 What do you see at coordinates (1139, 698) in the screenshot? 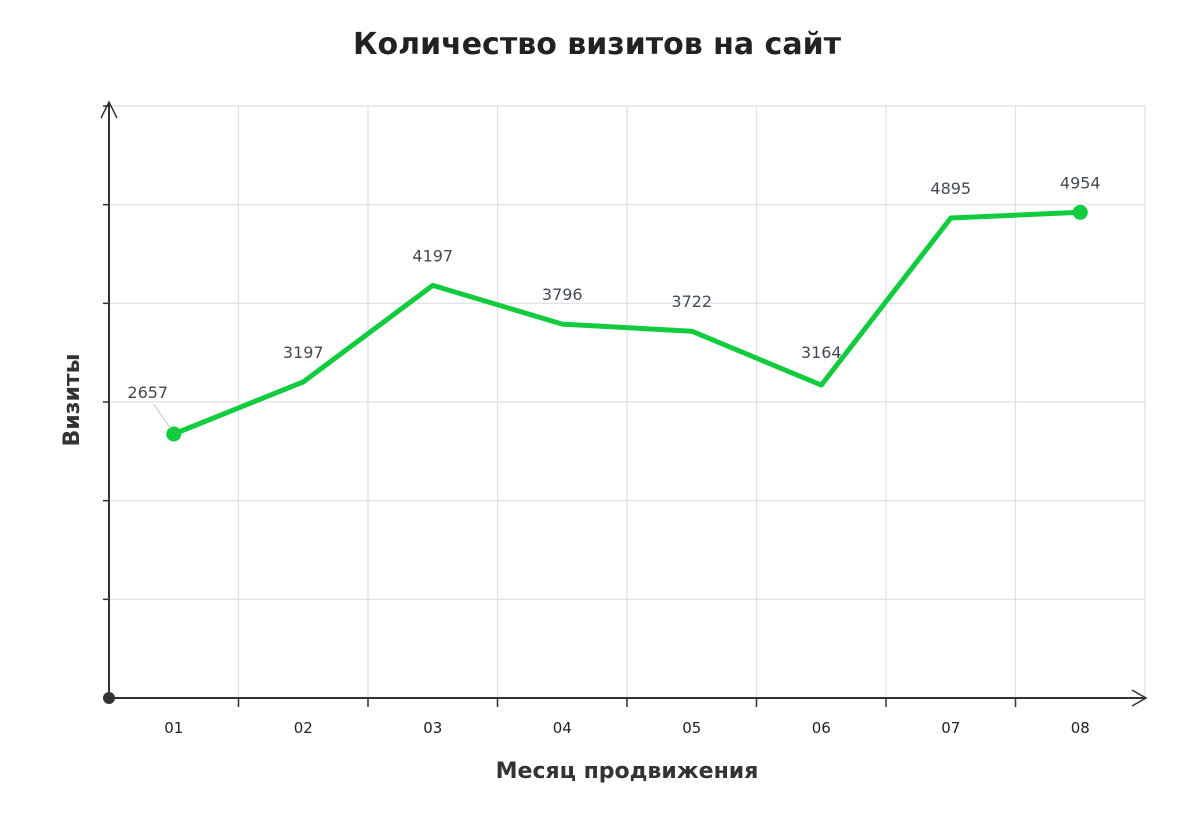
I see `x-axis-arrow` at bounding box center [1139, 698].